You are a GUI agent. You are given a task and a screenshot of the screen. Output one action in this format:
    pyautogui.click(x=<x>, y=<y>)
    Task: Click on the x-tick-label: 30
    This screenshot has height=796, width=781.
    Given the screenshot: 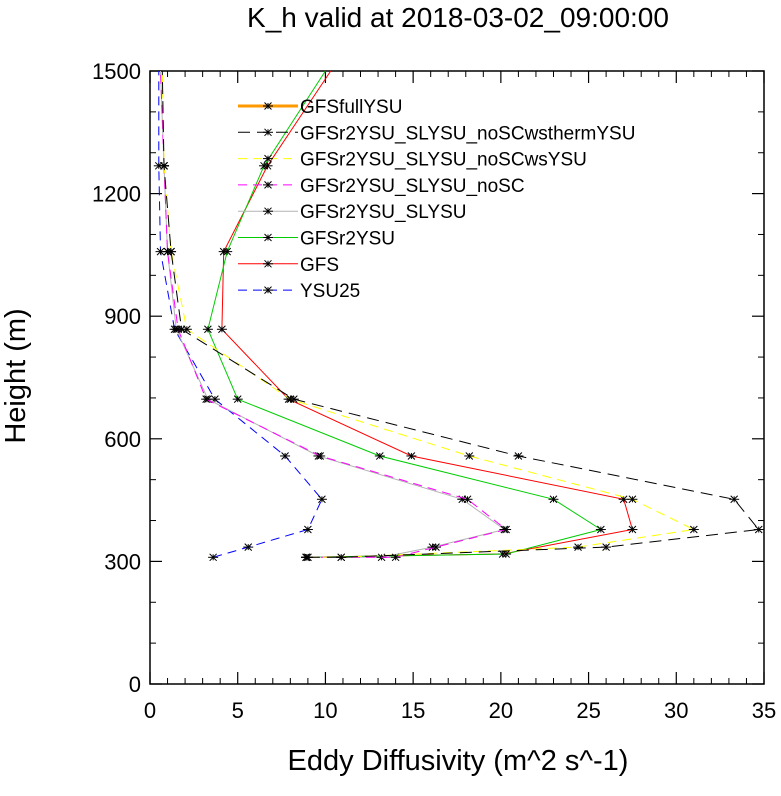 What is the action you would take?
    pyautogui.click(x=676, y=710)
    